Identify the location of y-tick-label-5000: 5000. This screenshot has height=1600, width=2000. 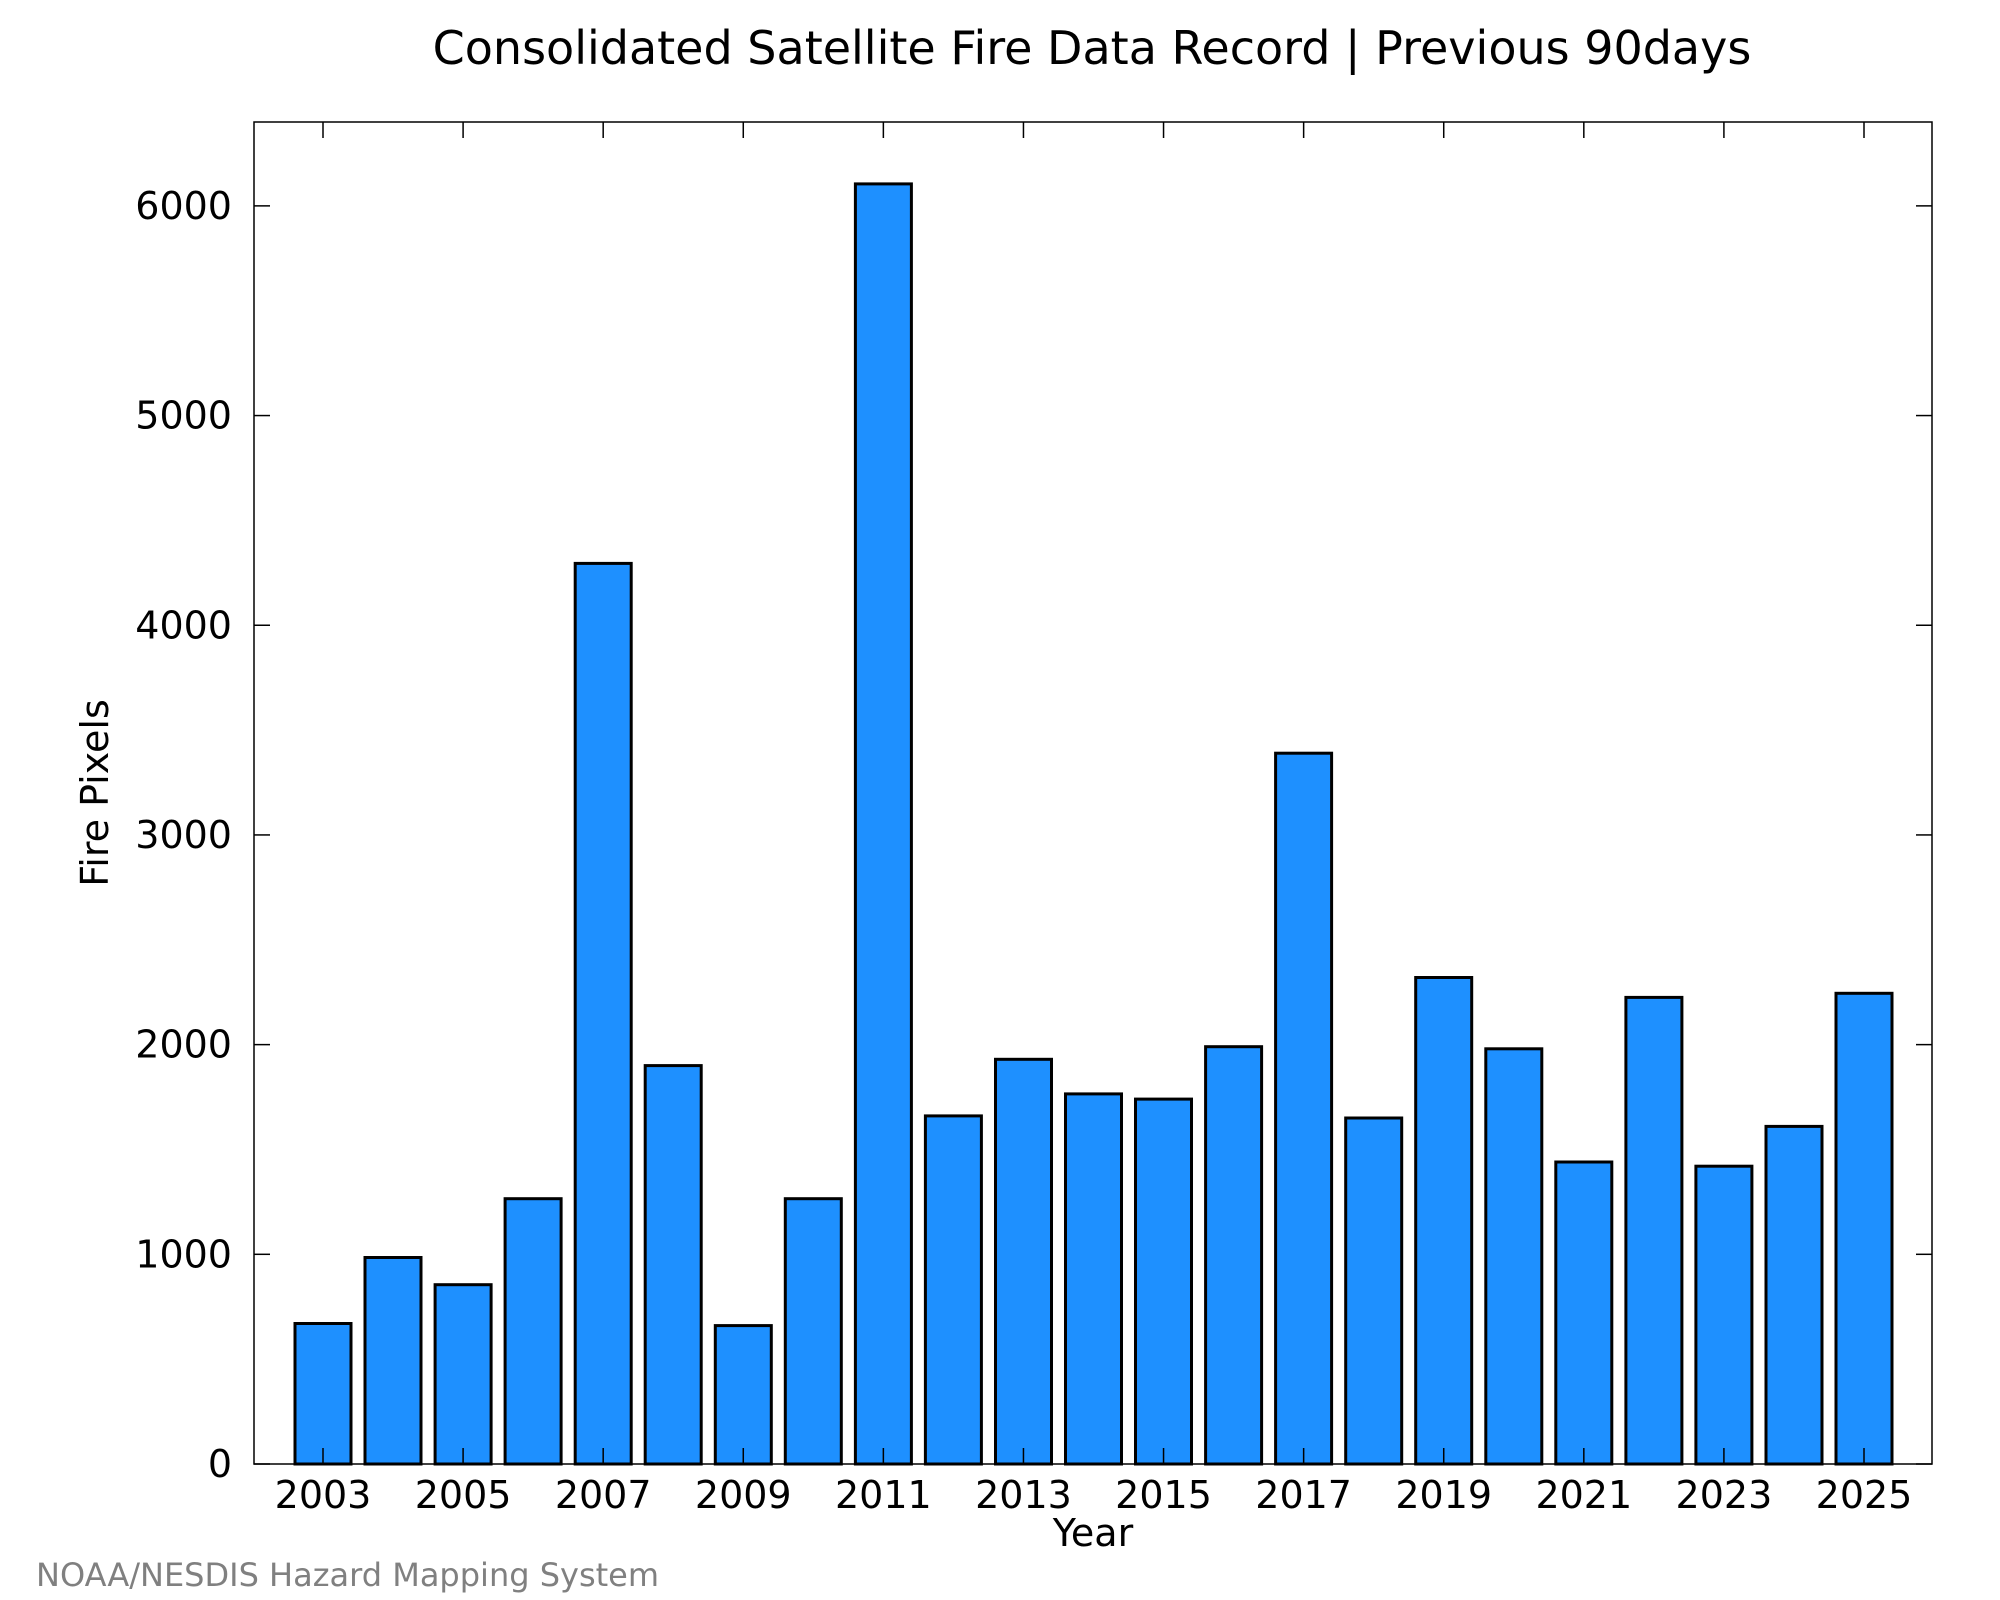
(183, 416).